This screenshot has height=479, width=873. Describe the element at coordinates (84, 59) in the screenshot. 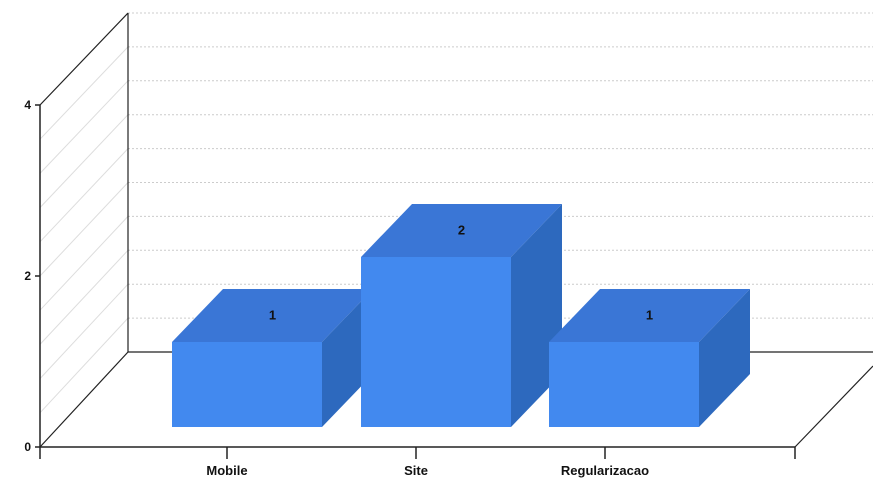

I see `side-wall-top-edge` at that location.